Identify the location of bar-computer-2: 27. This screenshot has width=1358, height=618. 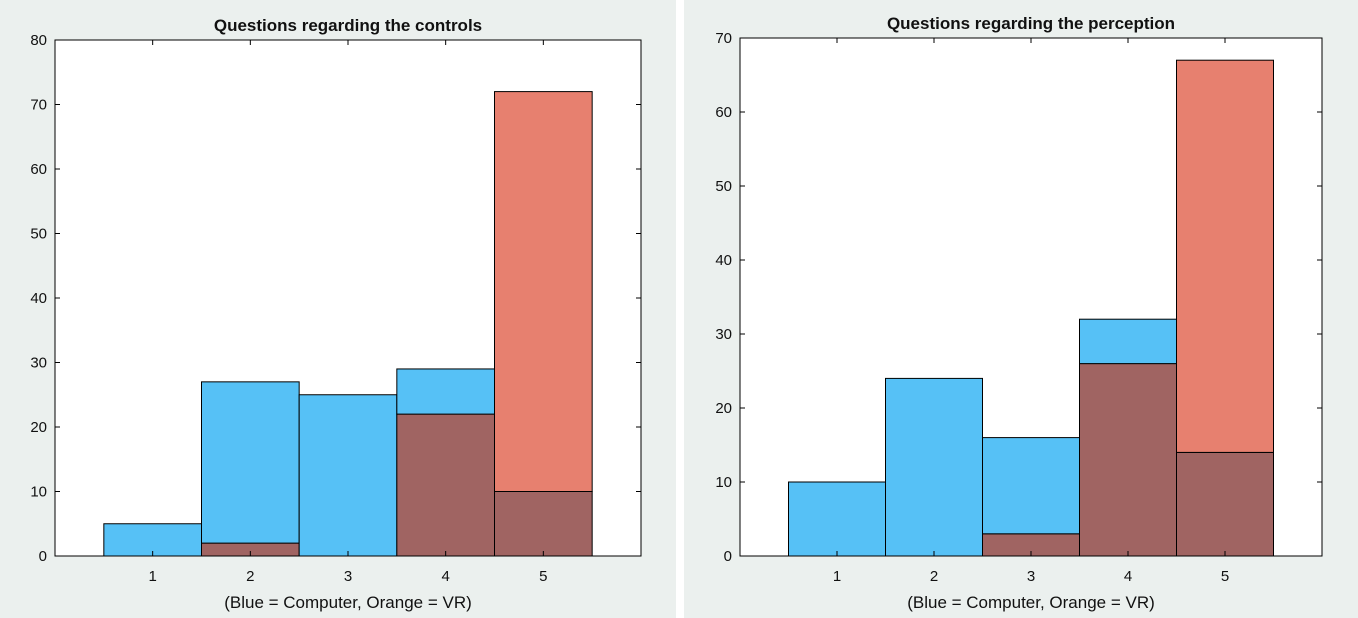
(250, 462).